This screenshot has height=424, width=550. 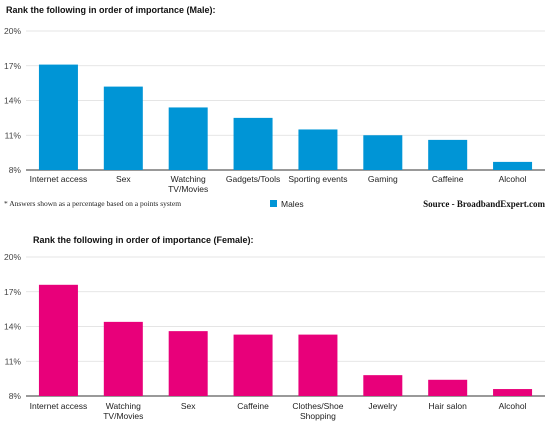 I want to click on female-category-label: Alcohol, so click(x=513, y=406).